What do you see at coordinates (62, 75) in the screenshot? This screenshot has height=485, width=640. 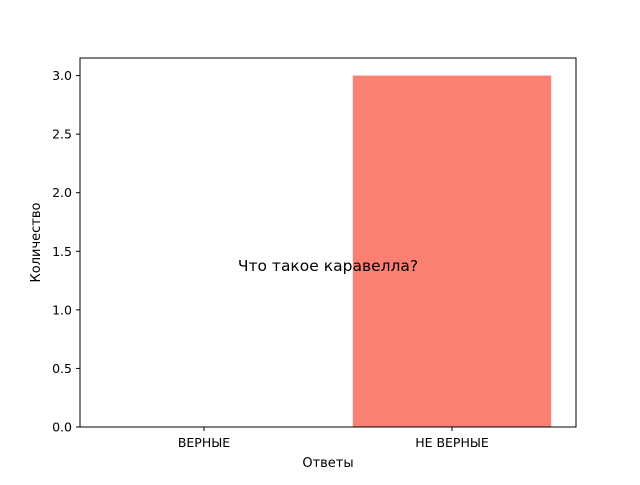 I see `y-tick-label: 3.0` at bounding box center [62, 75].